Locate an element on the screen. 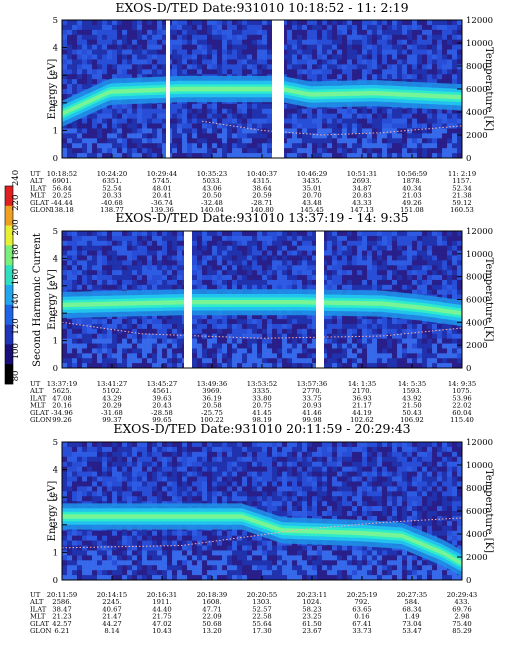 This screenshot has width=505, height=649. table-cell: 21.03 is located at coordinates (411, 196).